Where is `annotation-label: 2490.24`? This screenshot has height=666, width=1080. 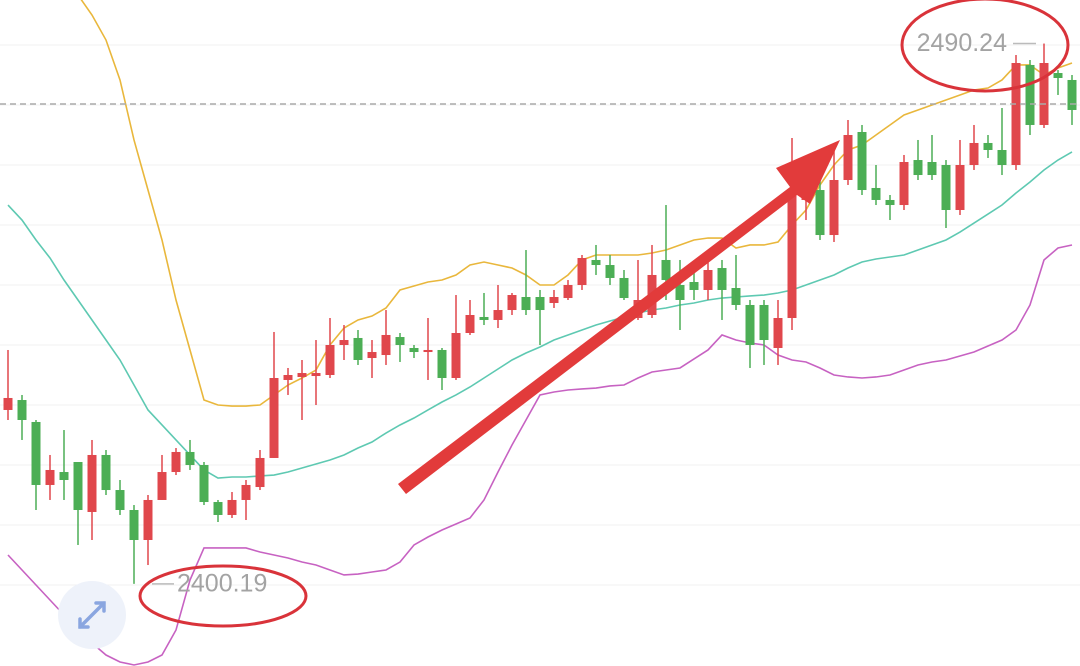 annotation-label: 2490.24 is located at coordinates (962, 43).